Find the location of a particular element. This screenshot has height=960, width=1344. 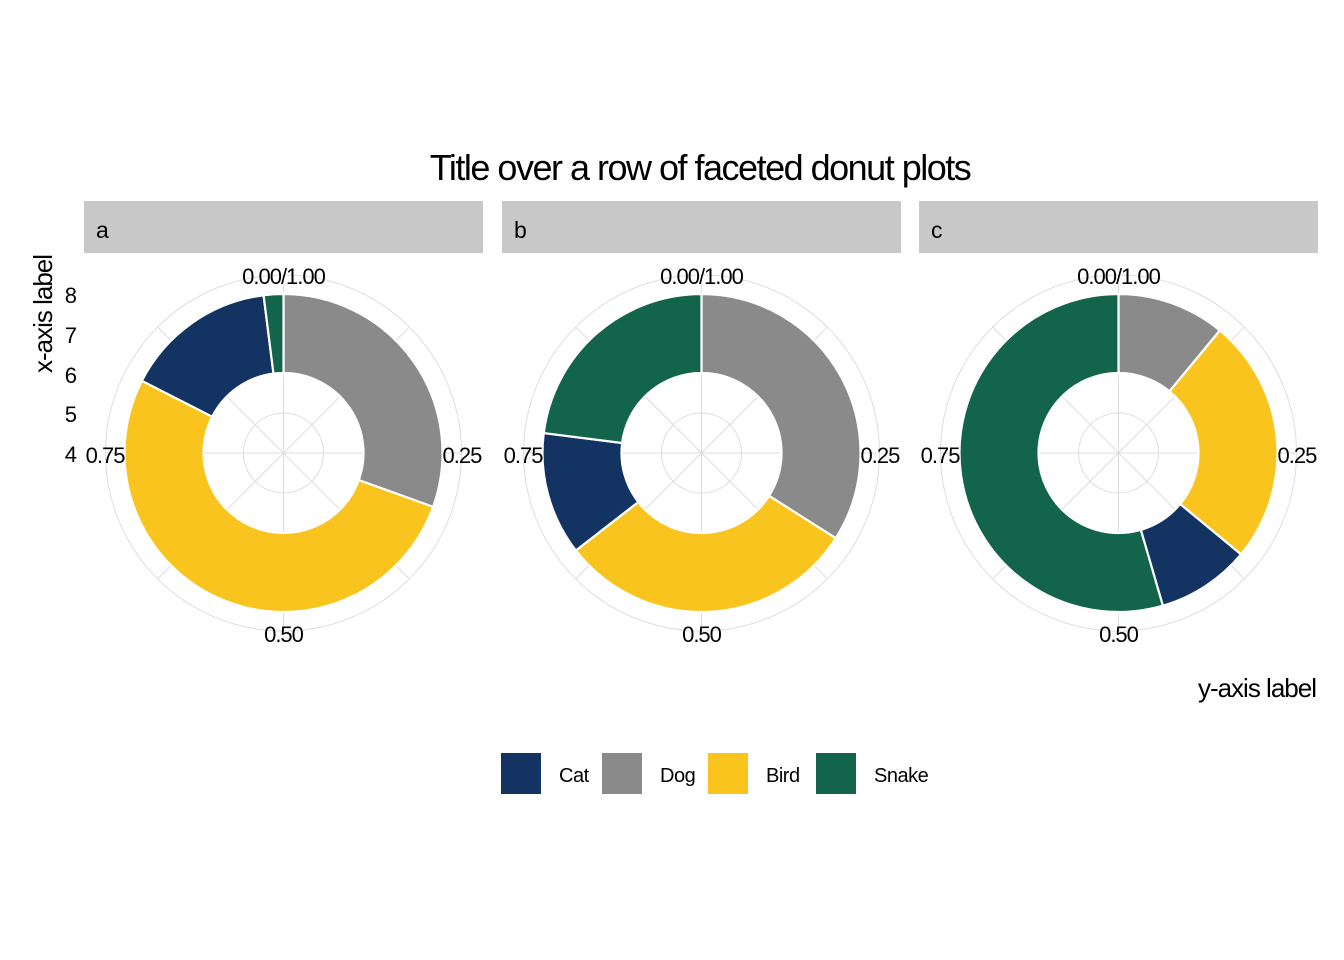

legend-item-dog: Dog is located at coordinates (649, 773).